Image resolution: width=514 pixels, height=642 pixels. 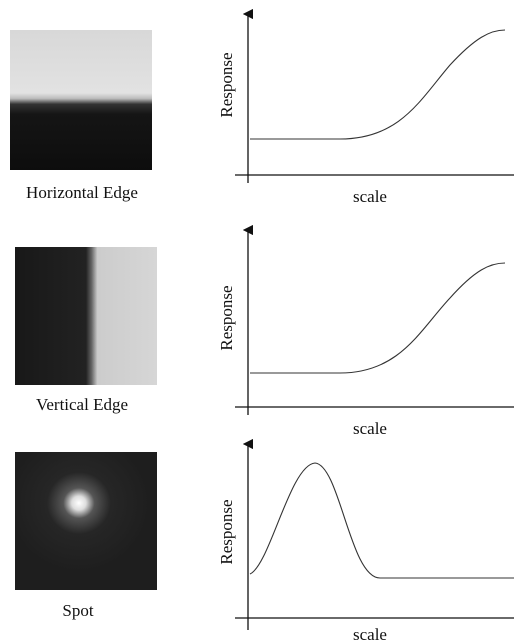 What do you see at coordinates (77, 610) in the screenshot?
I see `panel-label: Spot` at bounding box center [77, 610].